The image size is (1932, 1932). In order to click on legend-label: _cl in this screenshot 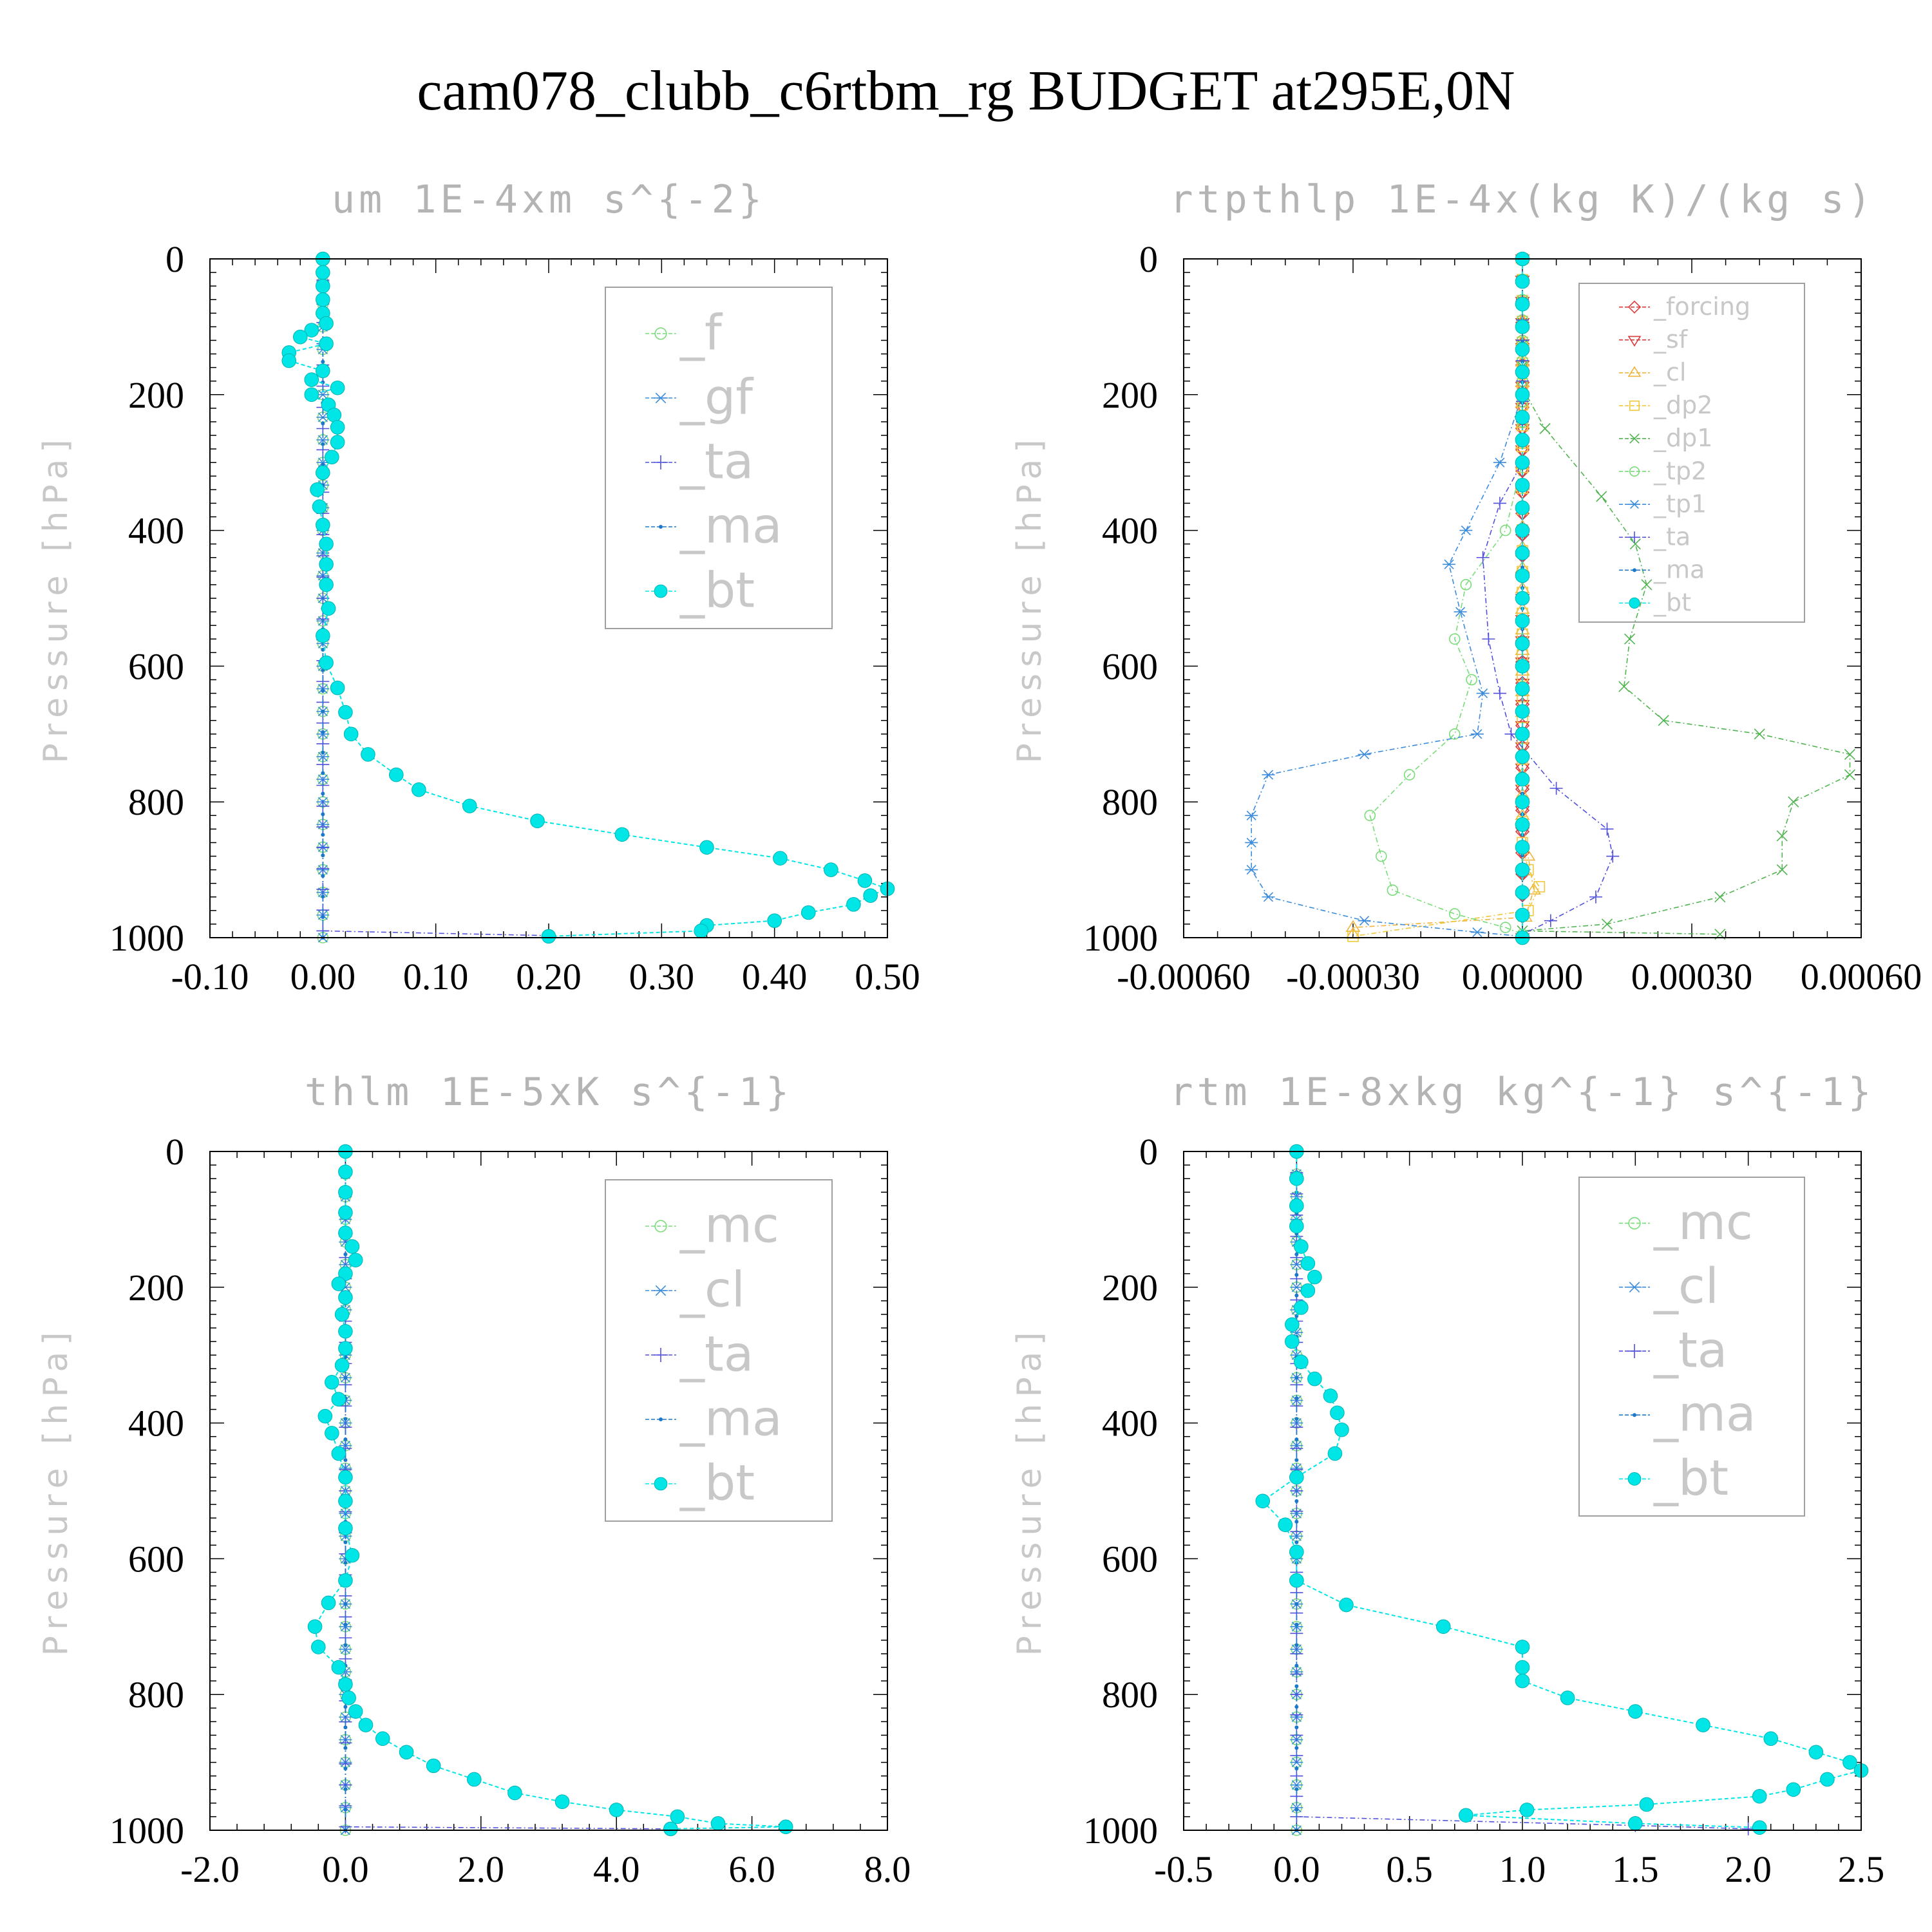, I will do `click(1686, 1286)`.